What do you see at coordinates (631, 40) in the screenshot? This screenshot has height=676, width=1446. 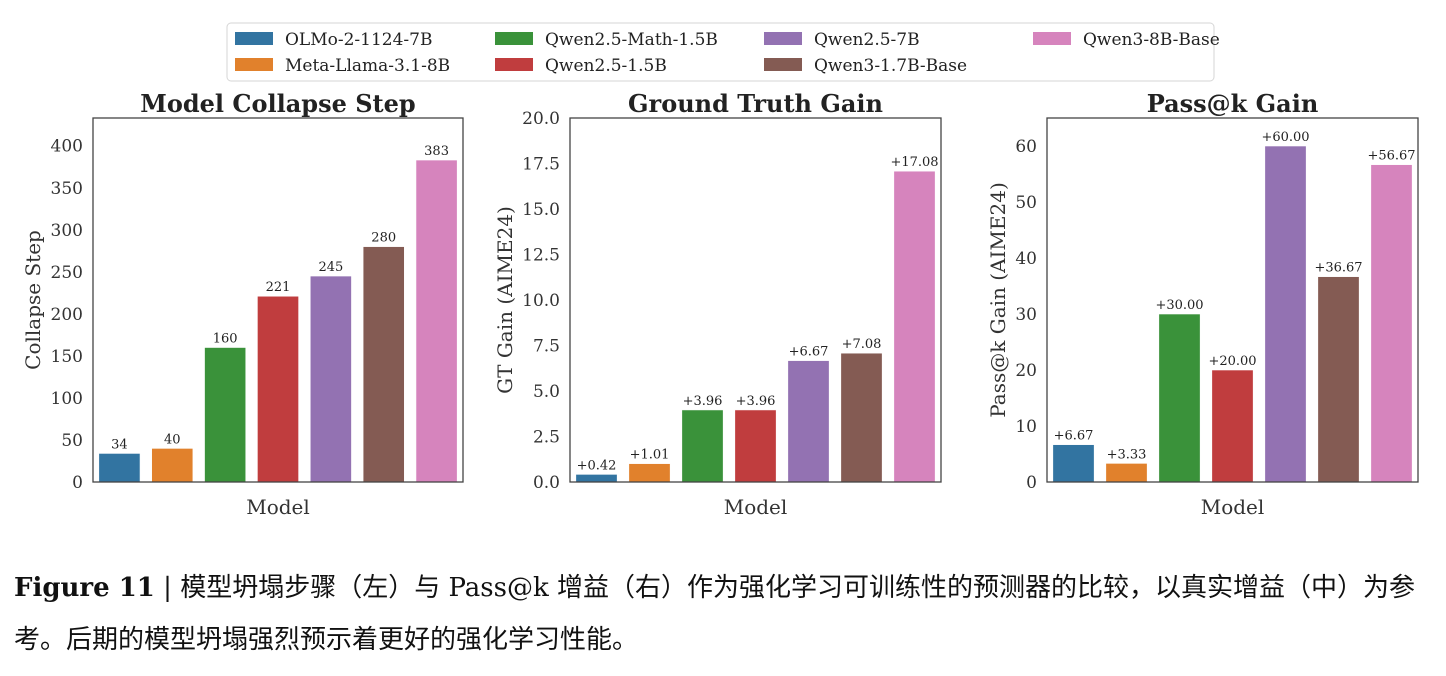 I see `legend-label: Qwen2.5-Math-1.5B` at bounding box center [631, 40].